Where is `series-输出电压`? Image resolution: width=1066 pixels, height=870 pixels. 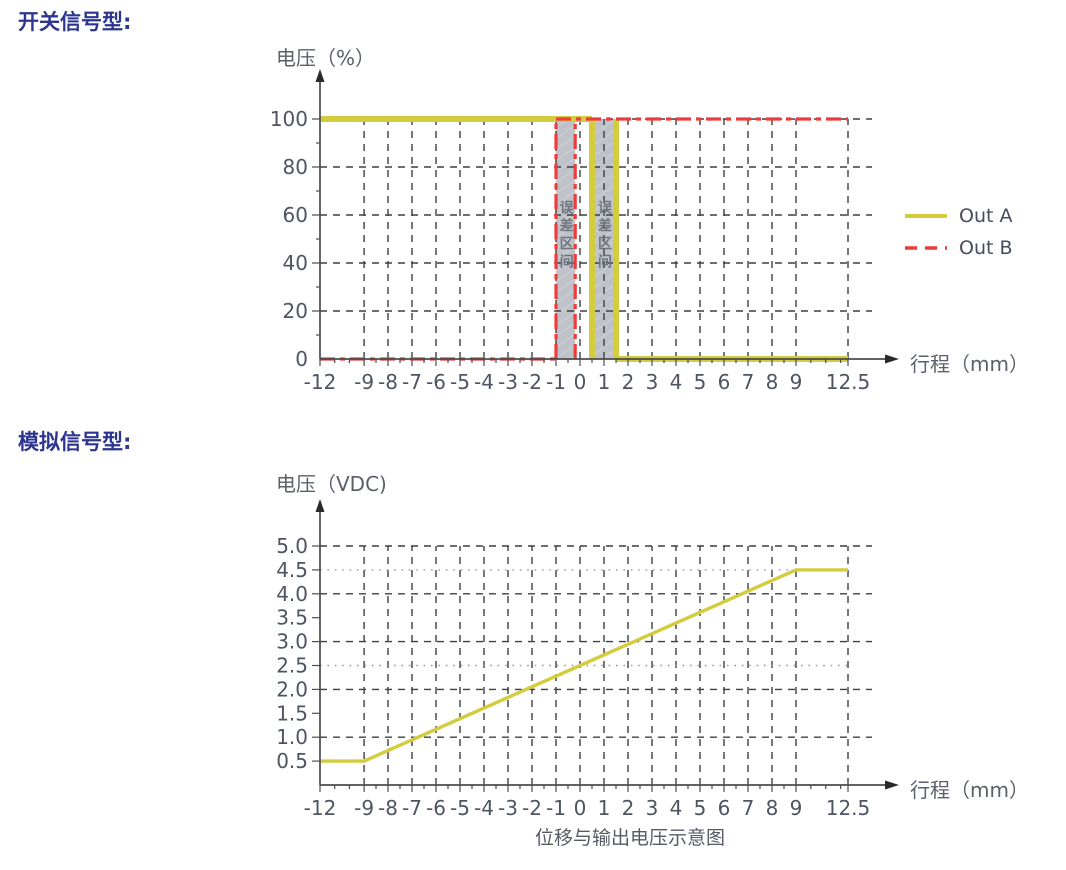 series-输出电压 is located at coordinates (584, 665).